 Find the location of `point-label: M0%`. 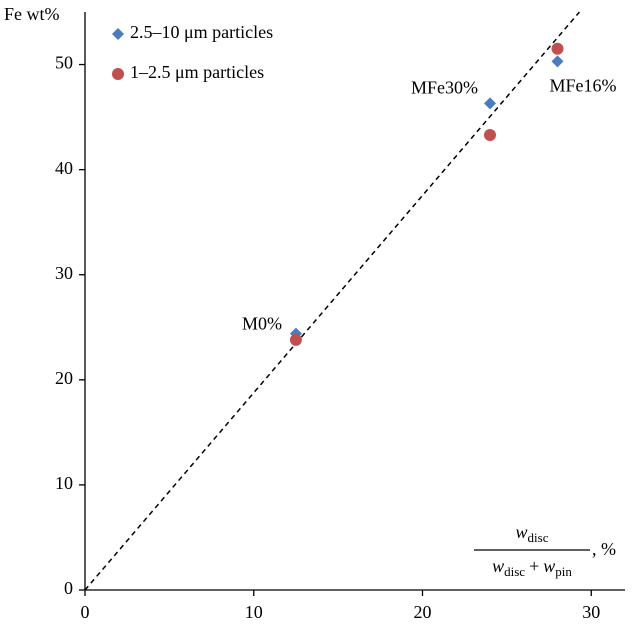

point-label: M0% is located at coordinates (262, 324).